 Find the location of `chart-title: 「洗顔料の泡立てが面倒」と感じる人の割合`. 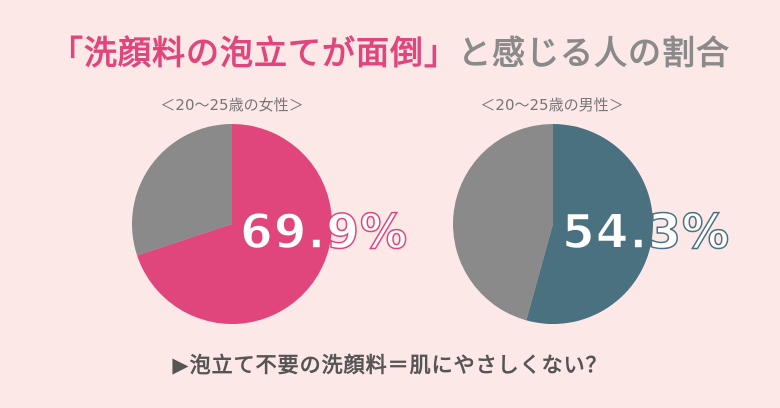

chart-title: 「洗顔料の泡立てが面倒」と感じる人の割合 is located at coordinates (390, 50).